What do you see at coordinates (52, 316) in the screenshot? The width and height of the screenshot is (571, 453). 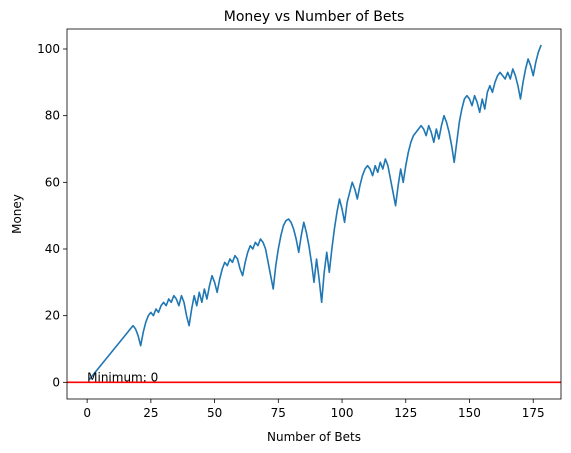 I see `y-tick-label: 20` at bounding box center [52, 316].